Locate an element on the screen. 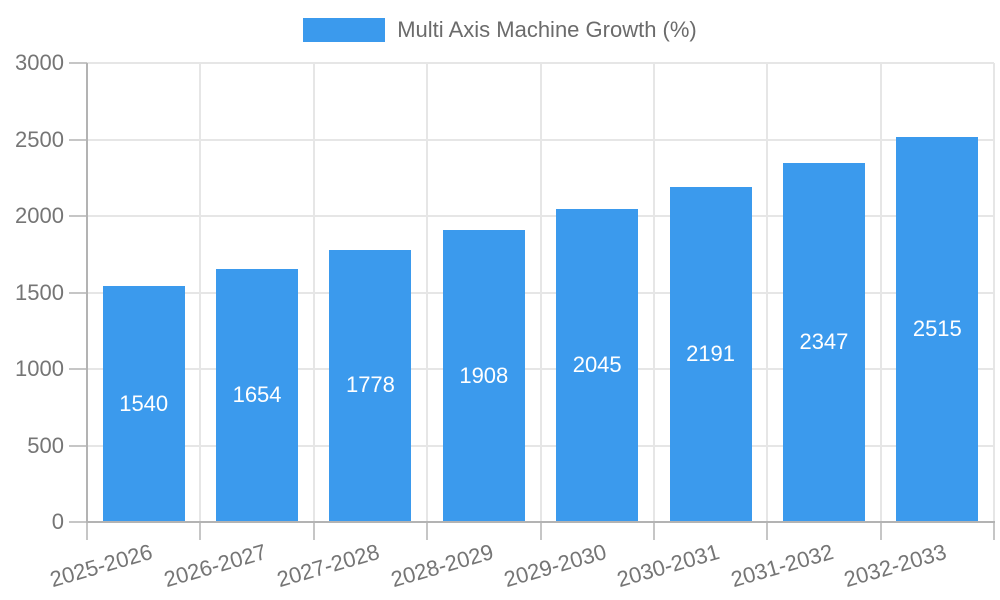  legend-item: Multi Axis Machine Growth (%) is located at coordinates (500, 30).